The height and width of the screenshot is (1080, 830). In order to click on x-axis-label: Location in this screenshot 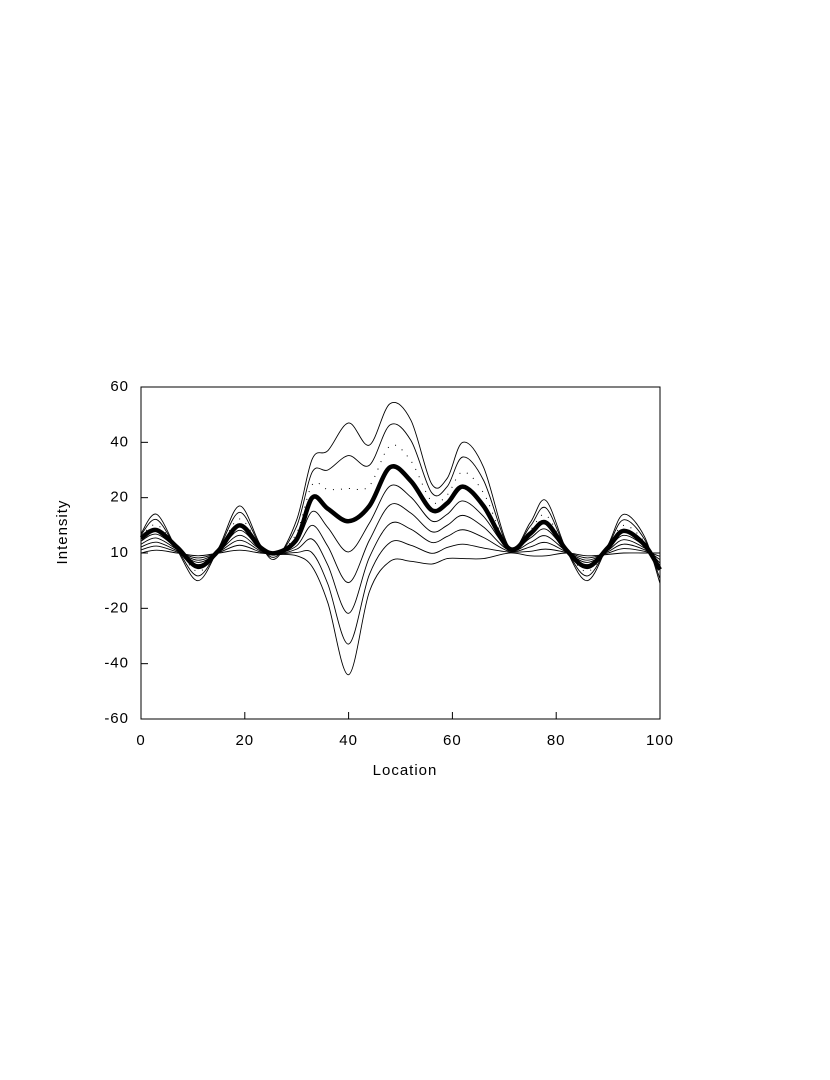, I will do `click(405, 770)`.